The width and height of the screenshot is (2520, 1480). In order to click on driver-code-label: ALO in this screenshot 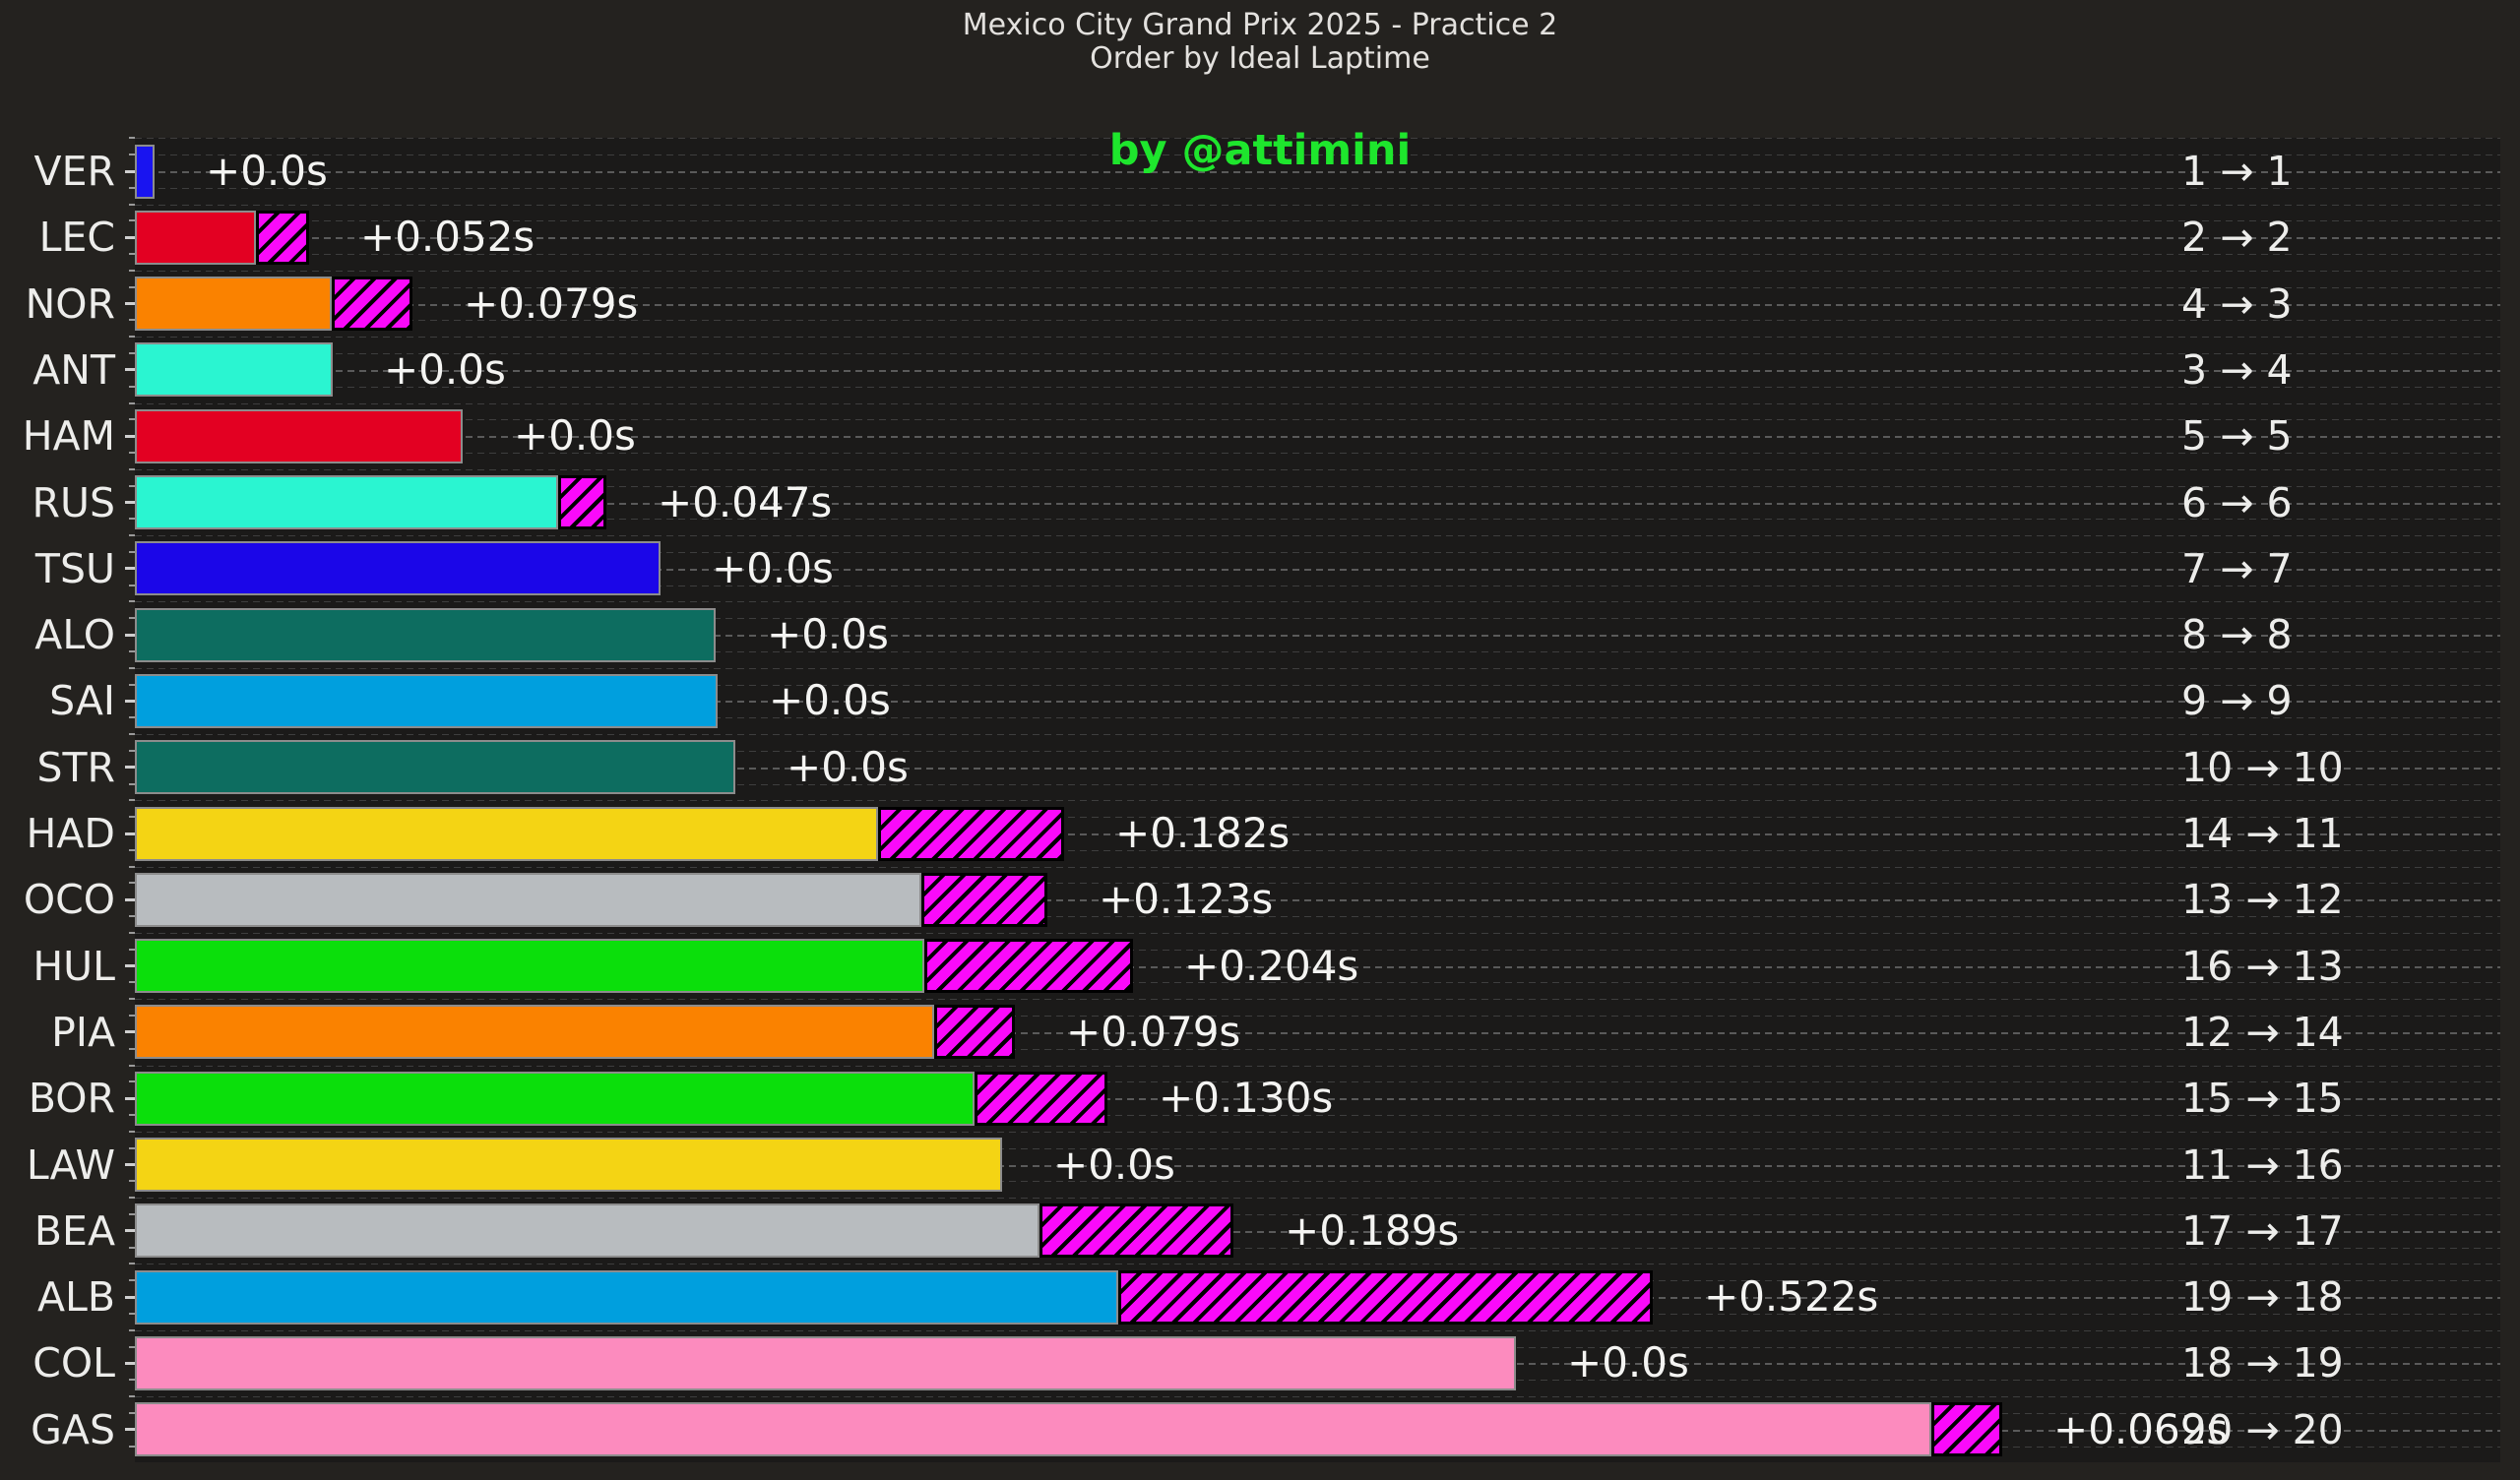, I will do `click(74, 635)`.